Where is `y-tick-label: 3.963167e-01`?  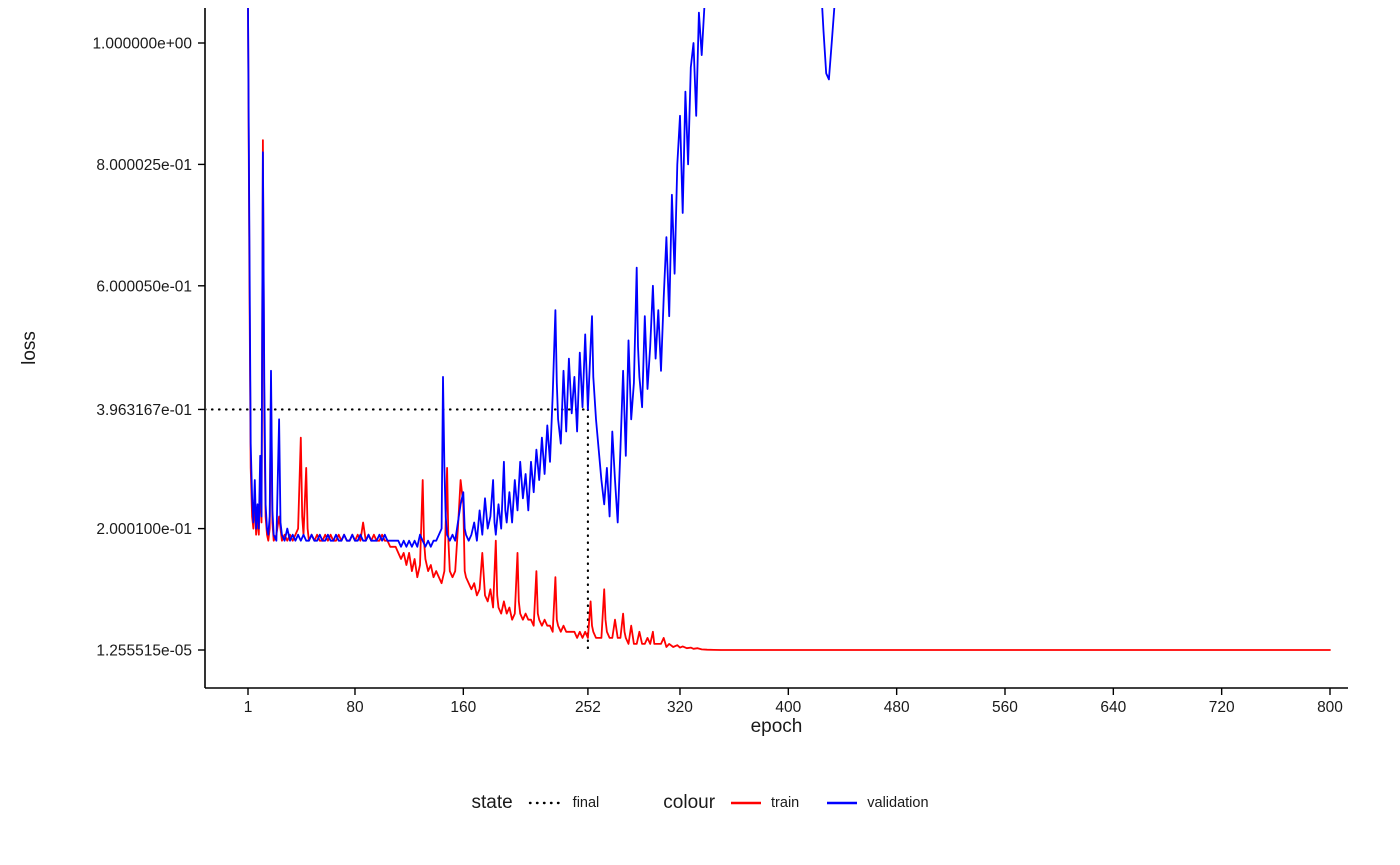
y-tick-label: 3.963167e-01 is located at coordinates (144, 410).